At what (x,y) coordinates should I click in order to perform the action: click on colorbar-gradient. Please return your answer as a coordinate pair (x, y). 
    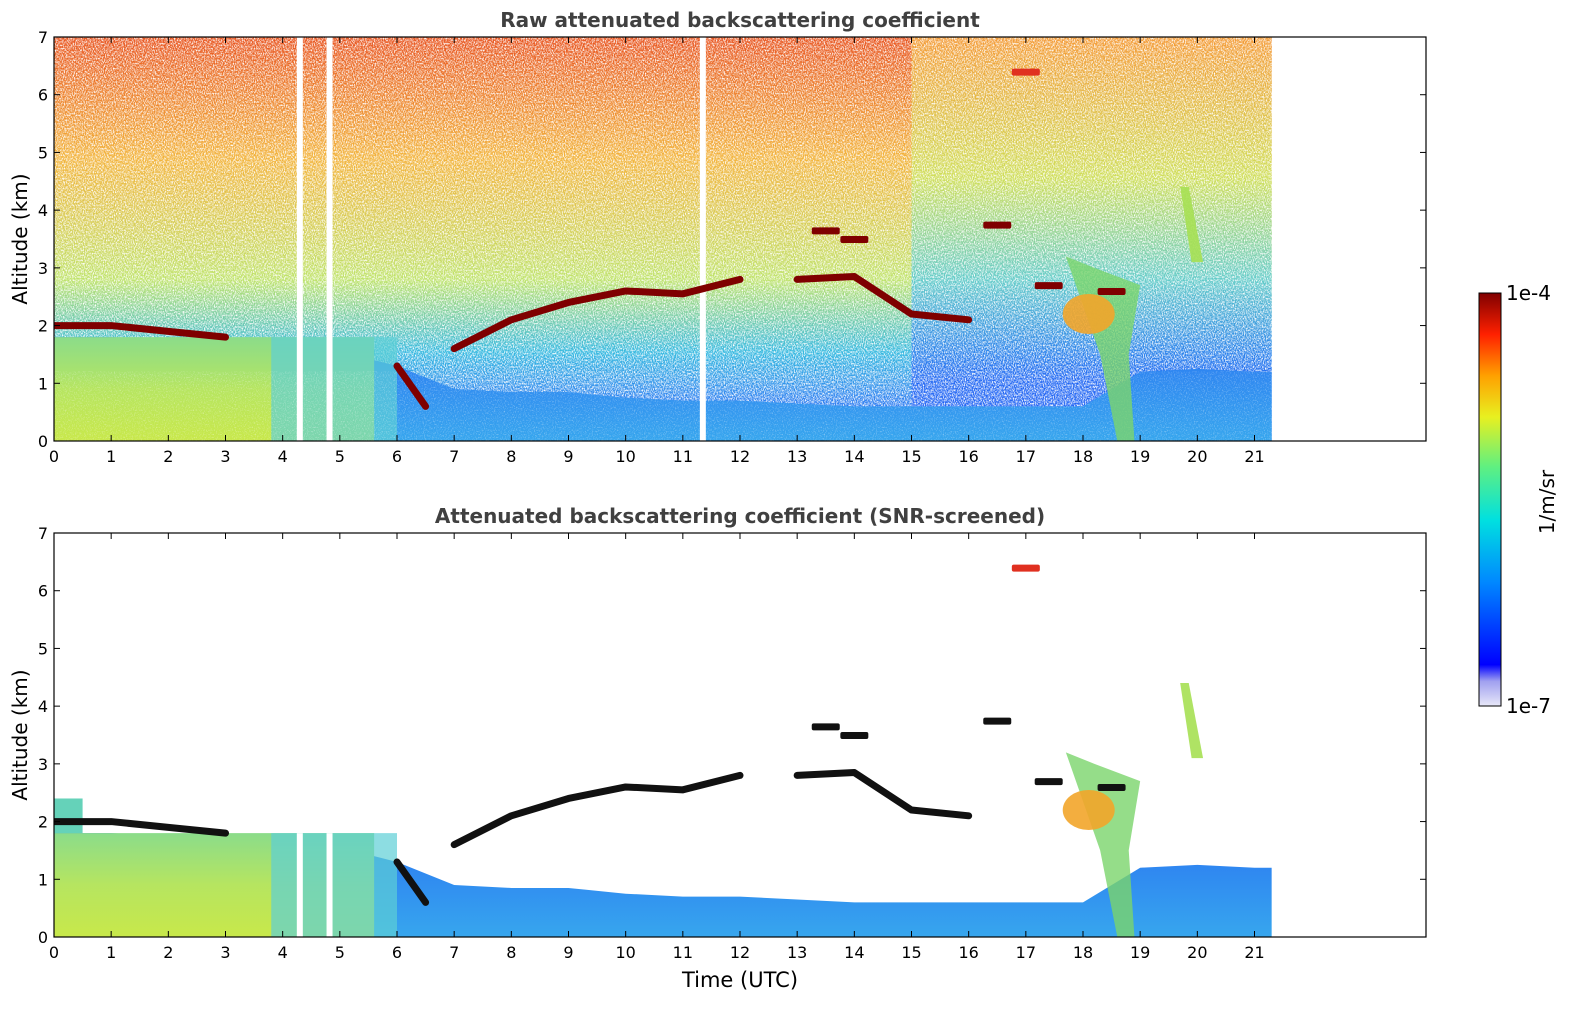
    Looking at the image, I should click on (1490, 499).